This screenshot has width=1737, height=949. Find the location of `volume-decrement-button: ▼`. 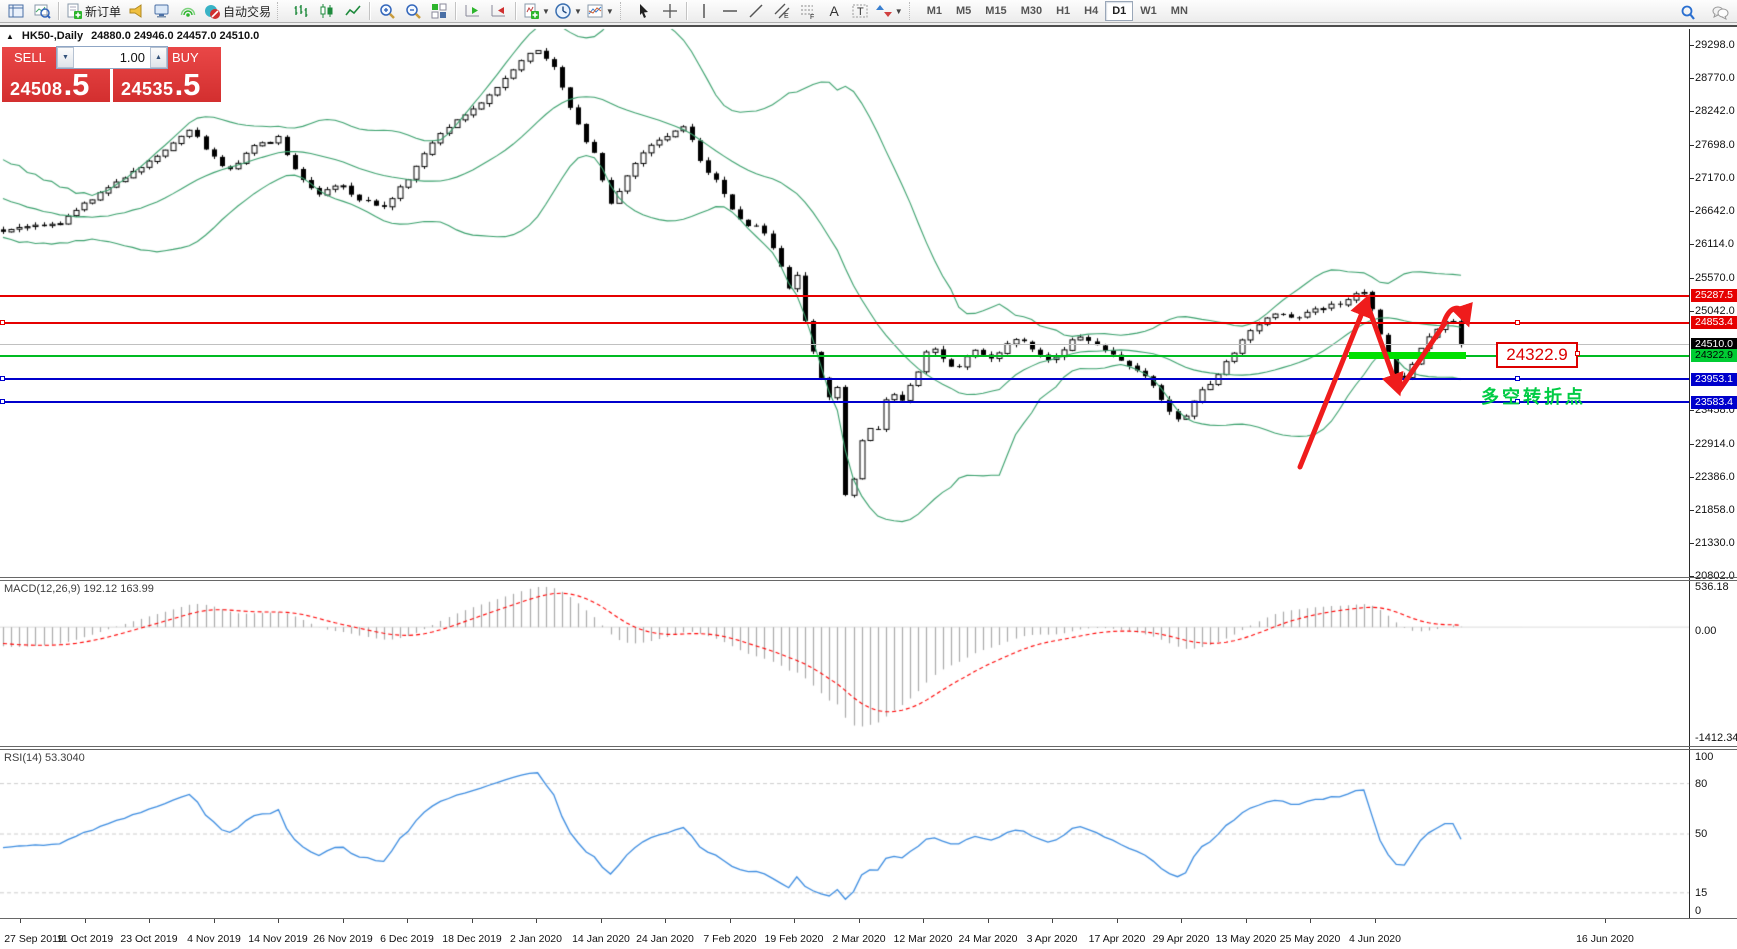

volume-decrement-button: ▼ is located at coordinates (65, 57).